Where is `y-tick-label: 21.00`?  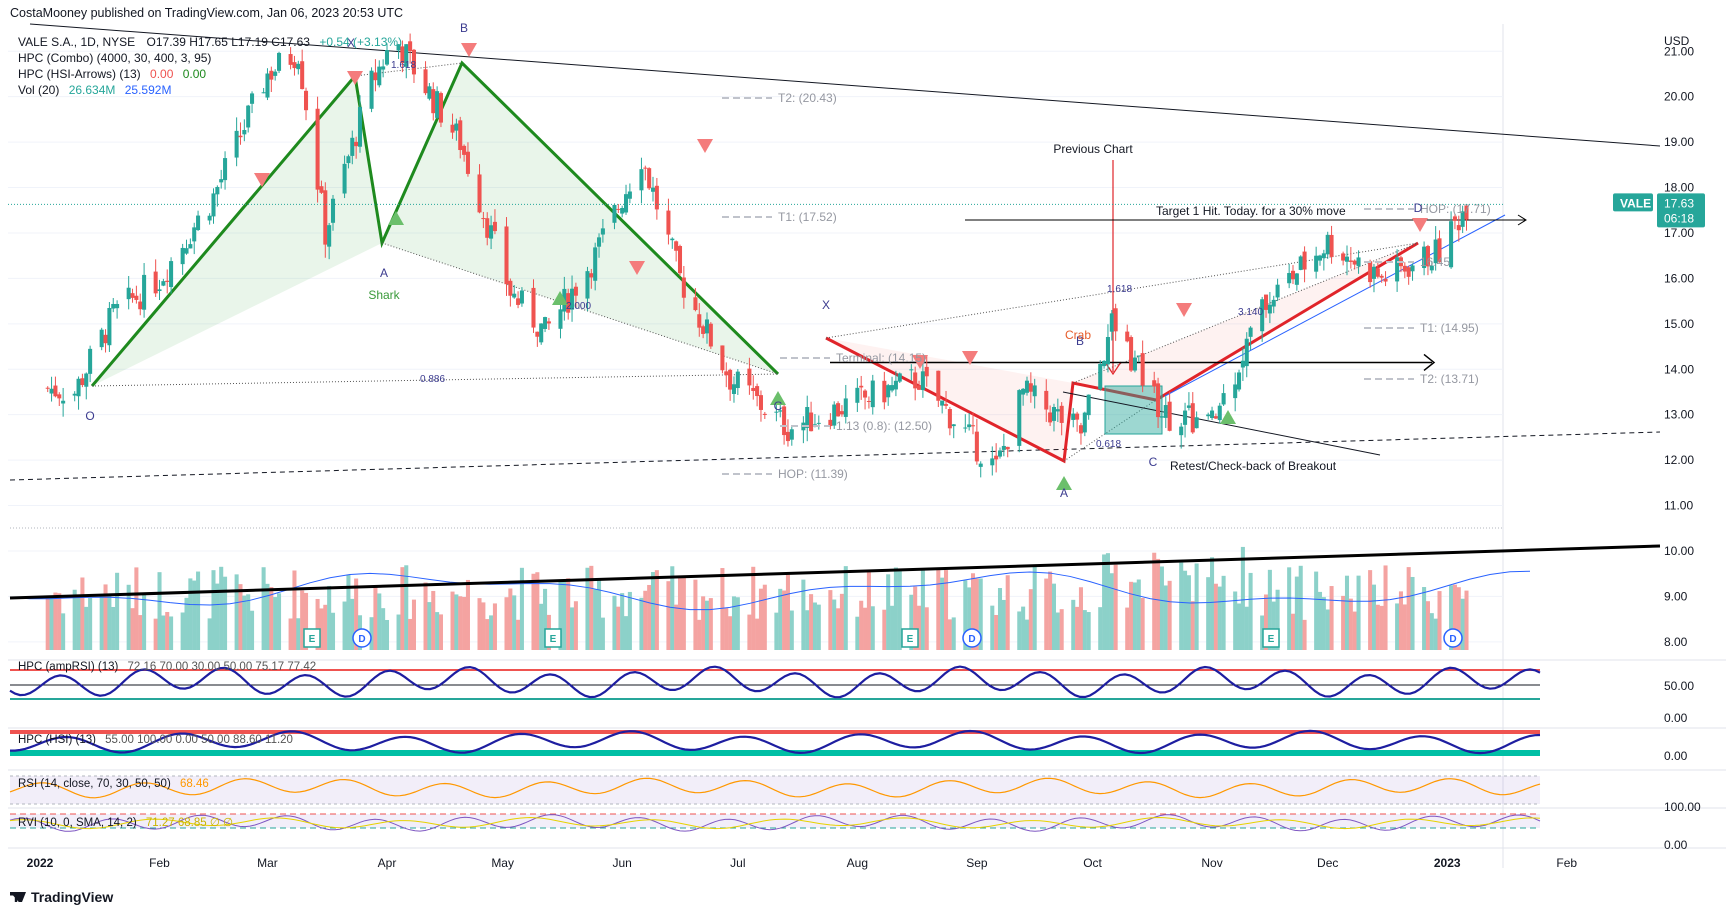 y-tick-label: 21.00 is located at coordinates (1679, 51).